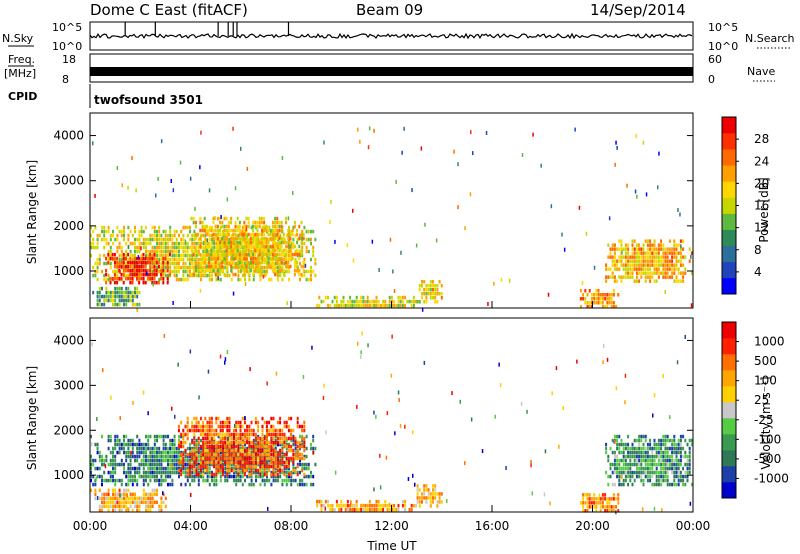 This screenshot has width=800, height=554. What do you see at coordinates (765, 381) in the screenshot?
I see `colorbar-tick-label: 100` at bounding box center [765, 381].